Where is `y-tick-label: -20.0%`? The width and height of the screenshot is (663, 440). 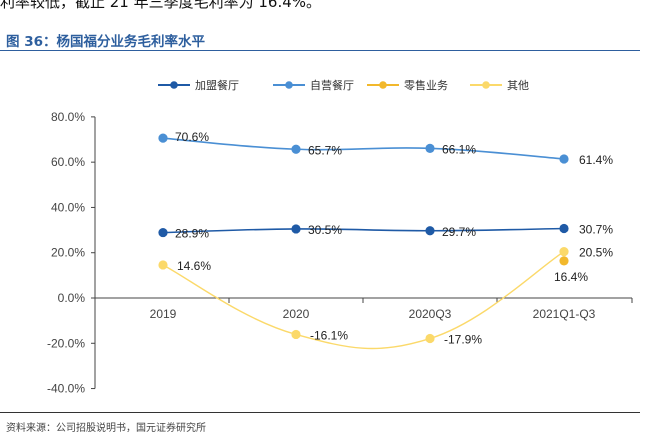
y-tick-label: -20.0% is located at coordinates (66, 343).